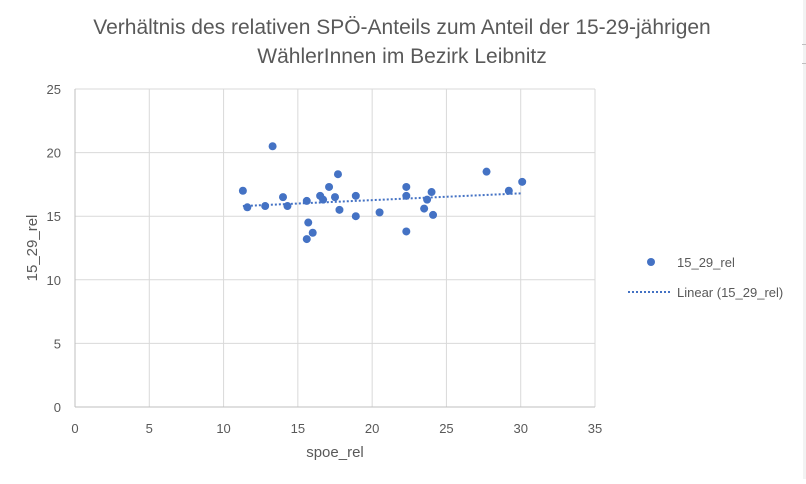 This screenshot has height=484, width=806. What do you see at coordinates (804, 239) in the screenshot?
I see `window-edge` at bounding box center [804, 239].